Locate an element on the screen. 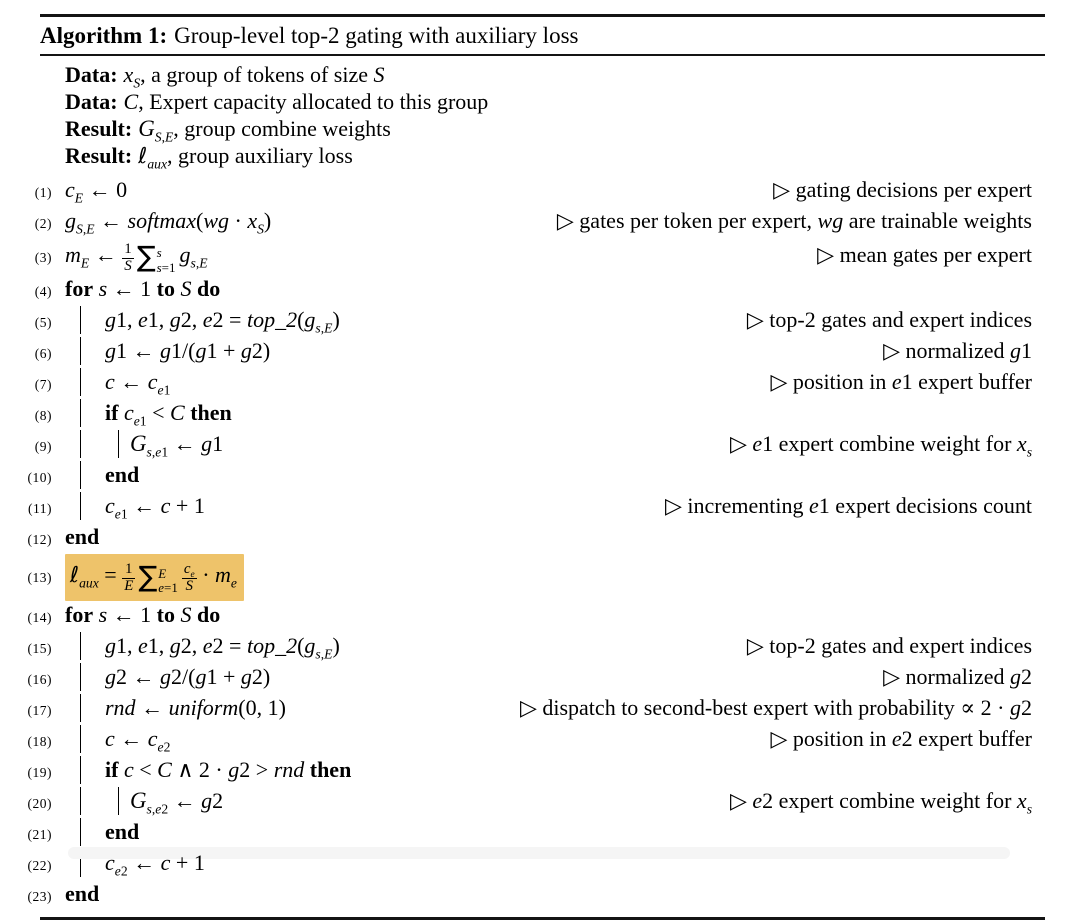 The height and width of the screenshot is (920, 1080). line-number: (7) is located at coordinates (43, 385).